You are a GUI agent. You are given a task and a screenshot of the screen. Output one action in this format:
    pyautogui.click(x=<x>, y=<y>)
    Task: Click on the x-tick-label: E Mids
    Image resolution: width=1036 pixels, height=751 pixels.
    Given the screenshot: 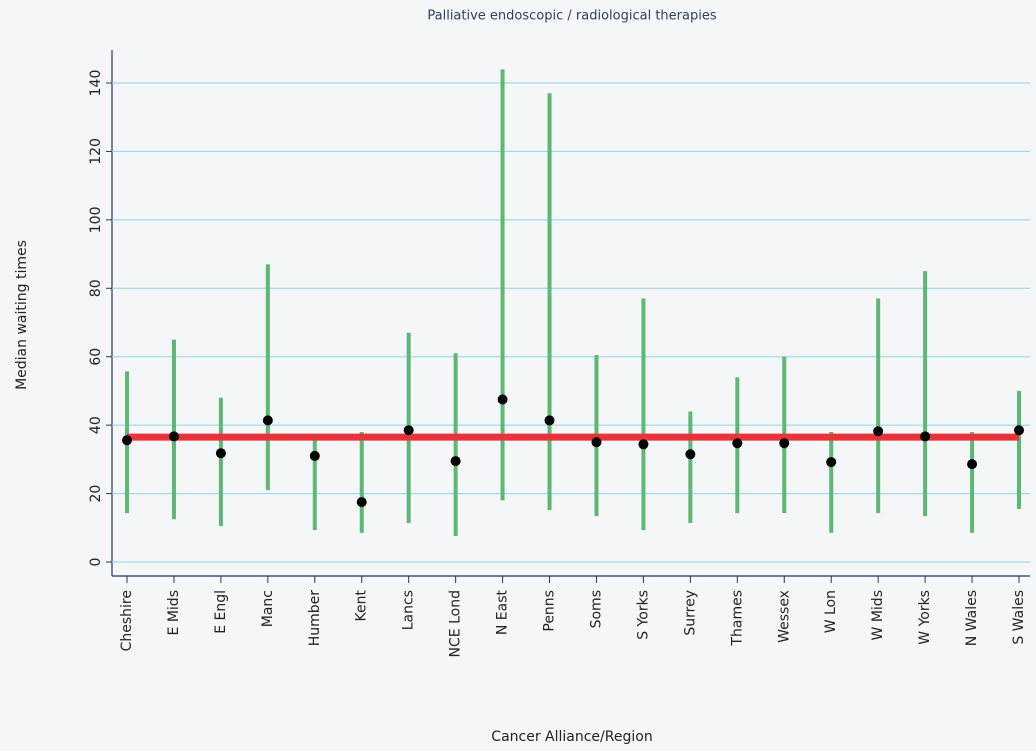 What is the action you would take?
    pyautogui.click(x=174, y=612)
    